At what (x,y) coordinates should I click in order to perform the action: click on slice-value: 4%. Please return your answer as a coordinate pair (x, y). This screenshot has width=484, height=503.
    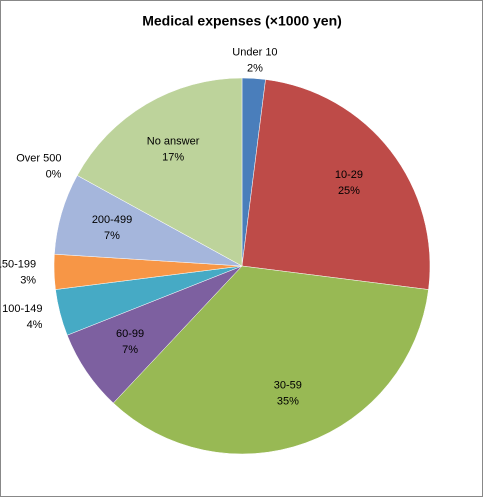
    Looking at the image, I should click on (35, 325).